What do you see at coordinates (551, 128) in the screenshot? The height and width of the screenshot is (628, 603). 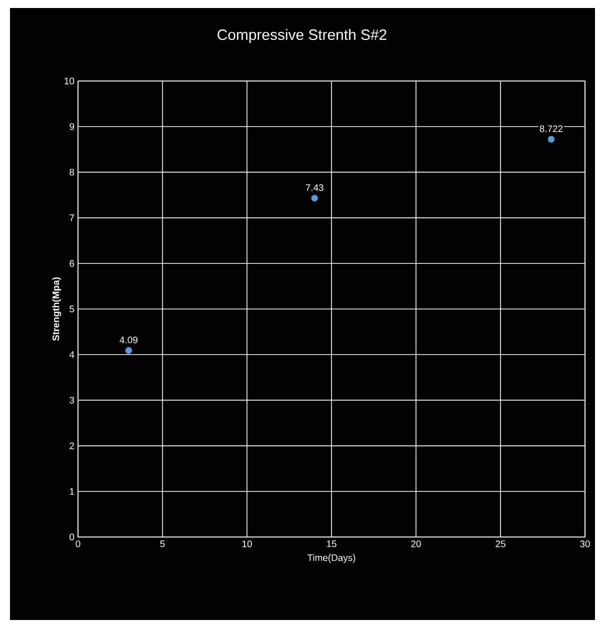 I see `data-label: 8.722` at bounding box center [551, 128].